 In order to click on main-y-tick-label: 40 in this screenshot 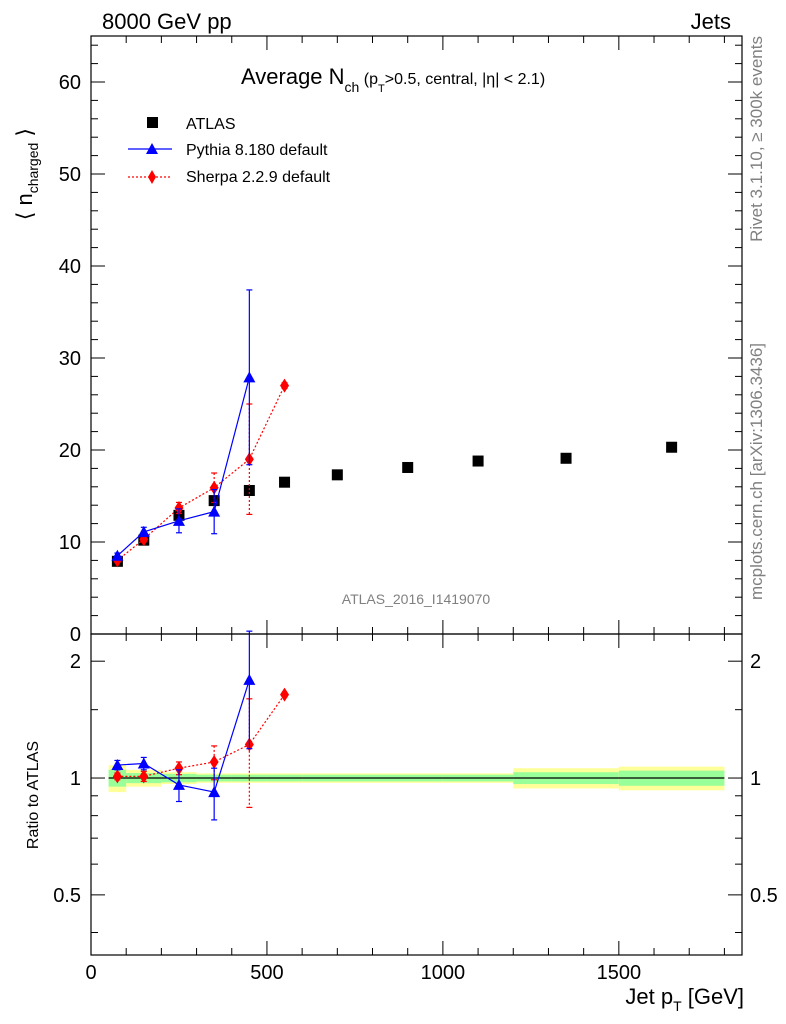, I will do `click(70, 267)`.